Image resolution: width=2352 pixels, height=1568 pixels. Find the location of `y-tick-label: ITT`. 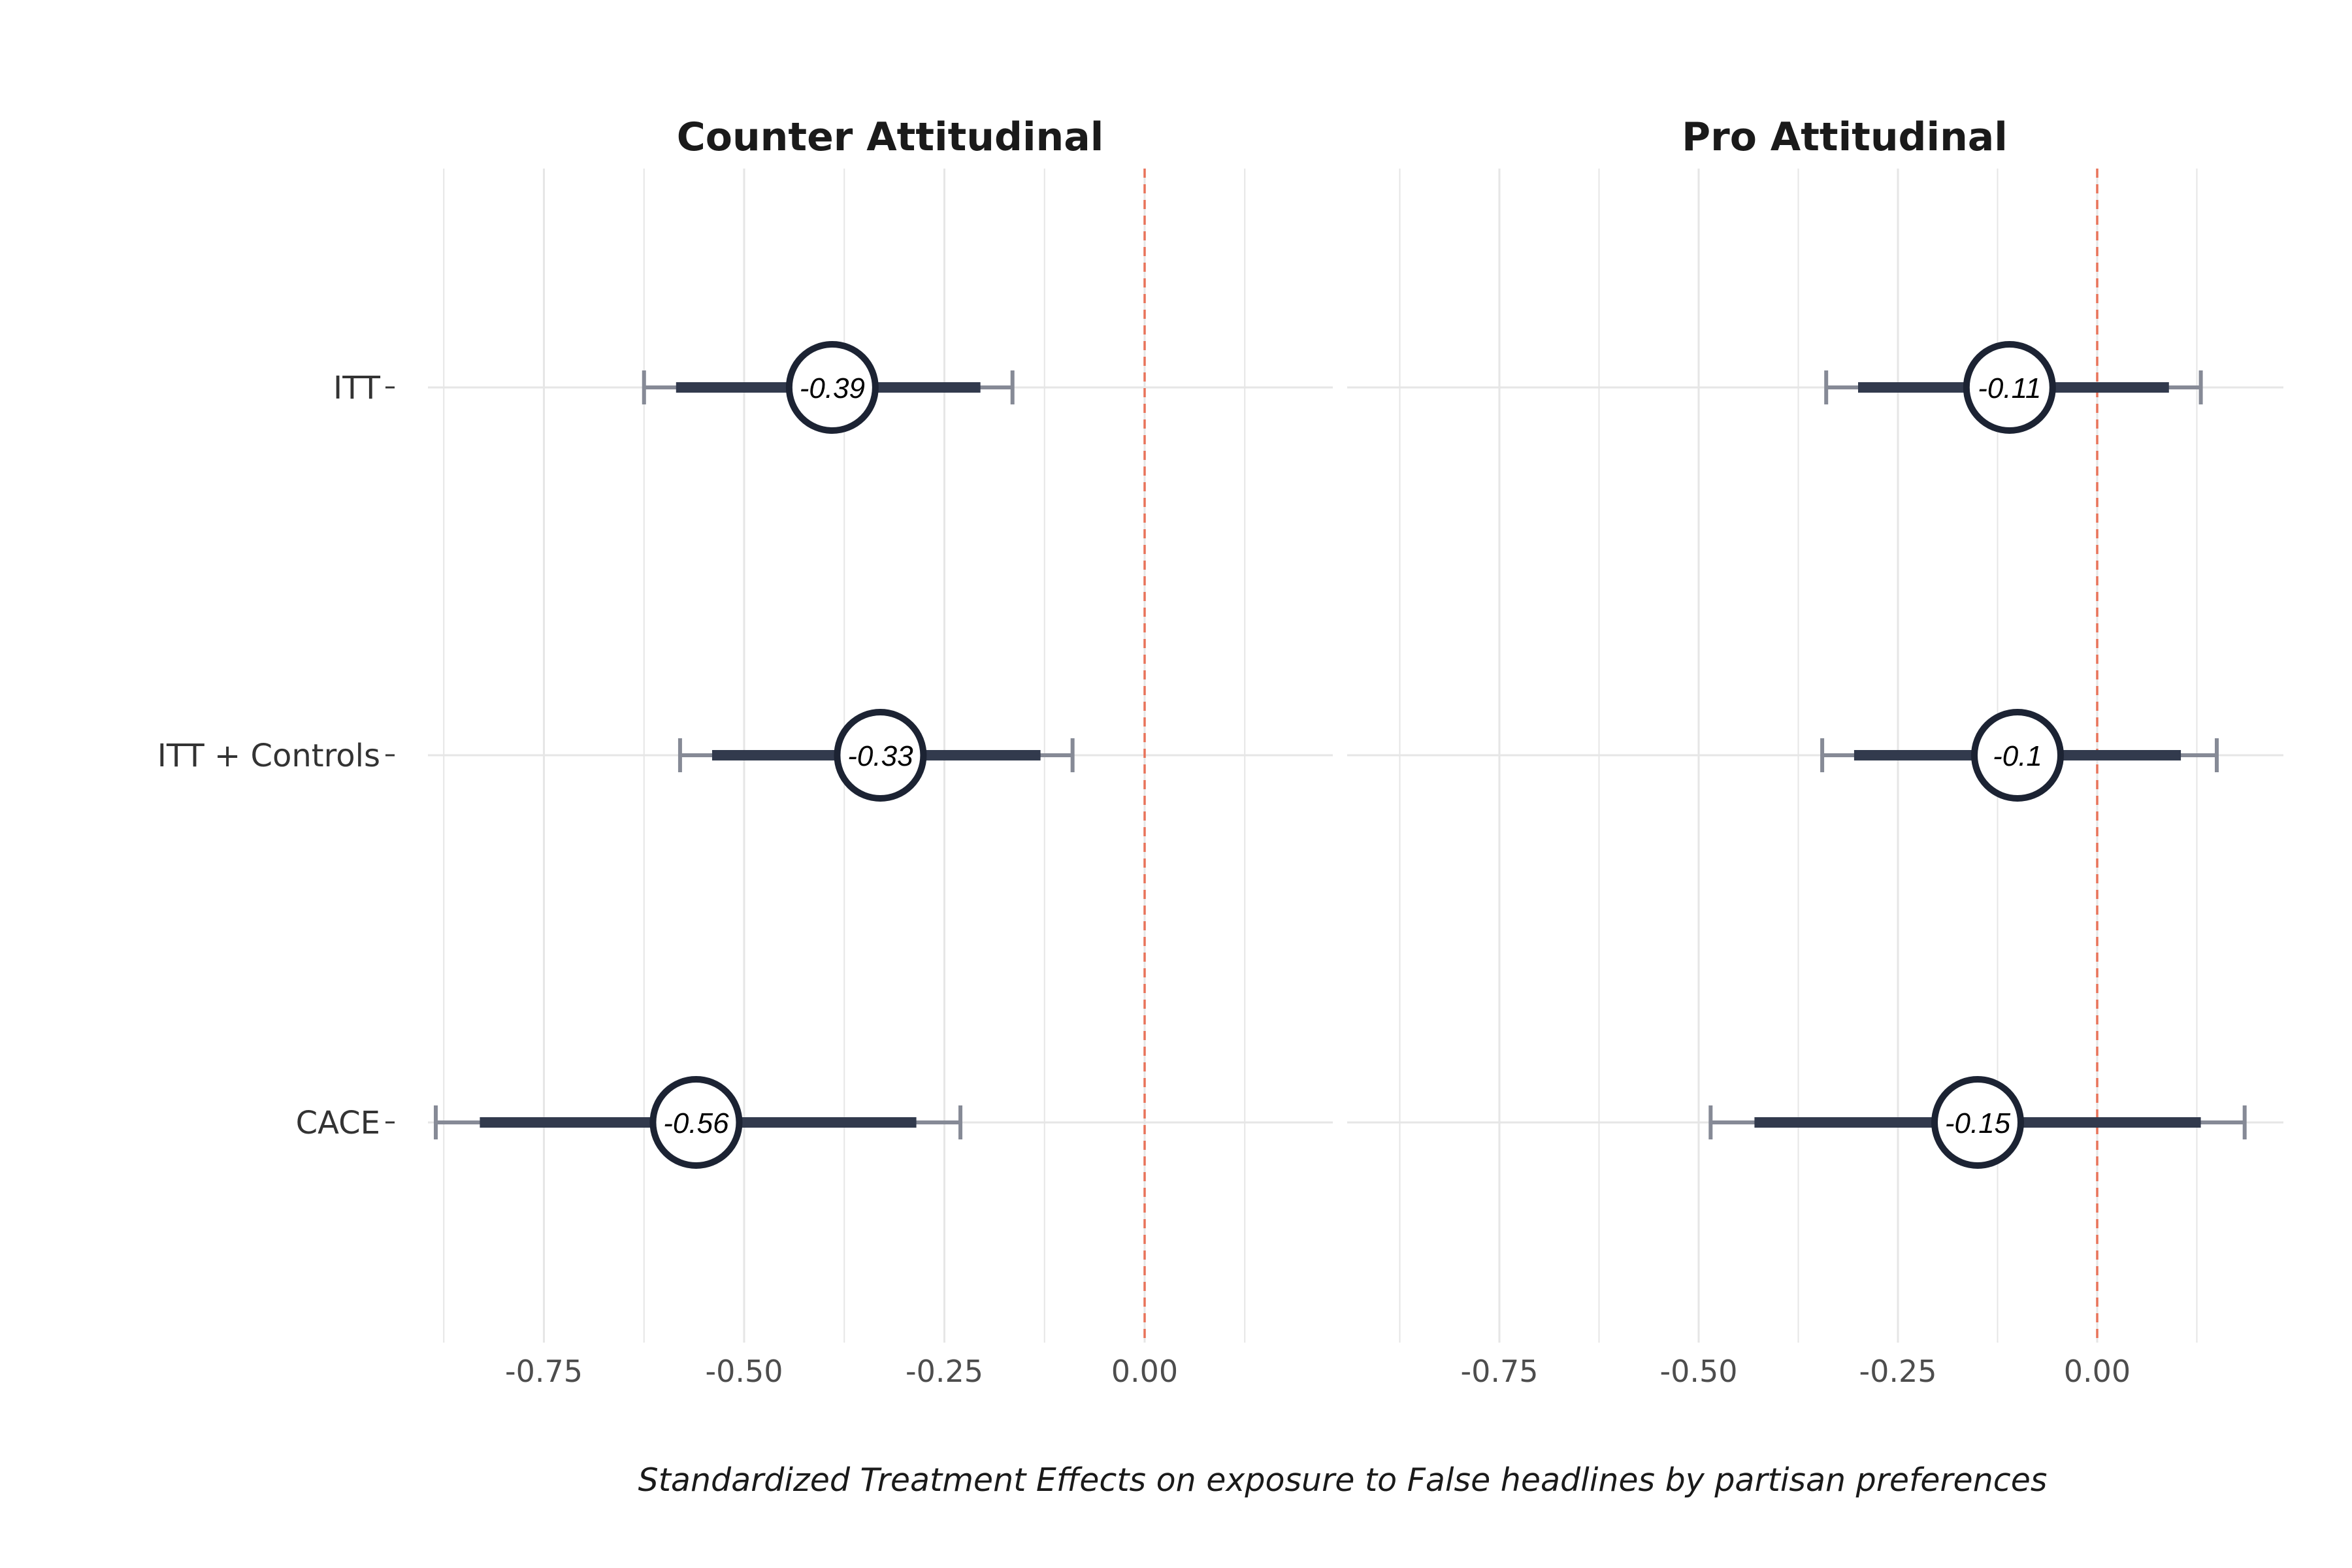

y-tick-label: ITT is located at coordinates (357, 388).